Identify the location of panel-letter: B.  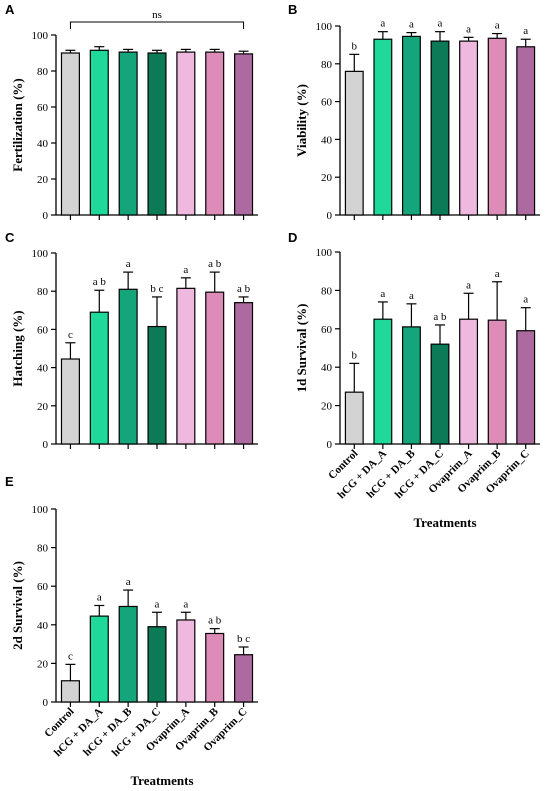
(292, 9).